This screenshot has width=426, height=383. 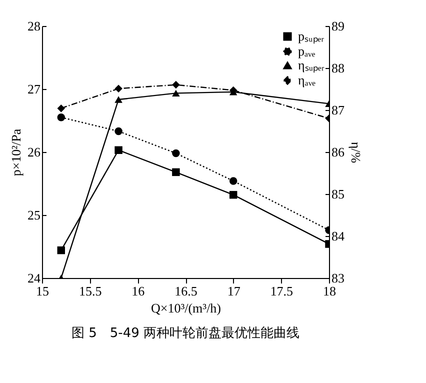 What do you see at coordinates (307, 51) in the screenshot?
I see `legend-label: pₐᵥₑ` at bounding box center [307, 51].